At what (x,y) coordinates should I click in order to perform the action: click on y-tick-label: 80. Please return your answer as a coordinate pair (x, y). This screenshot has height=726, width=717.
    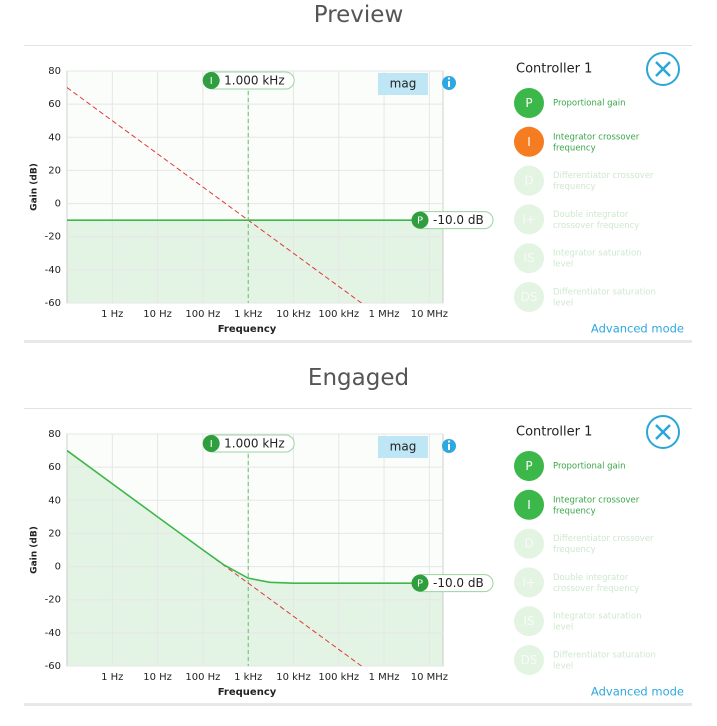
    Looking at the image, I should click on (54, 434).